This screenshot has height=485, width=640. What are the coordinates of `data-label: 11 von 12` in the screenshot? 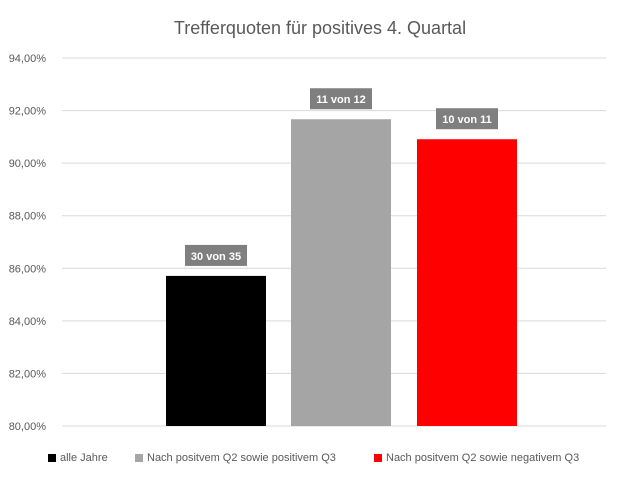 It's located at (341, 100).